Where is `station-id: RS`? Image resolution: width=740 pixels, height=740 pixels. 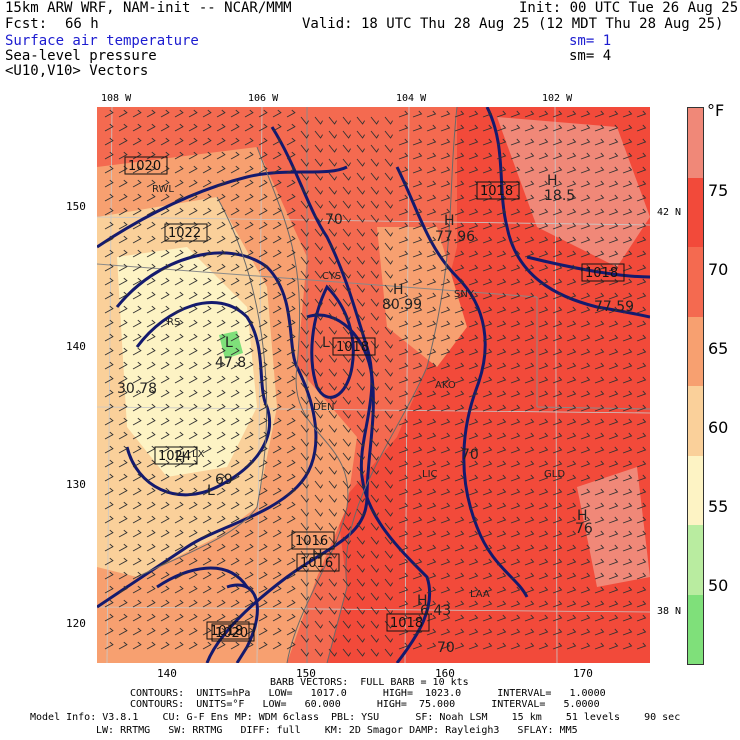 station-id: RS is located at coordinates (173, 322).